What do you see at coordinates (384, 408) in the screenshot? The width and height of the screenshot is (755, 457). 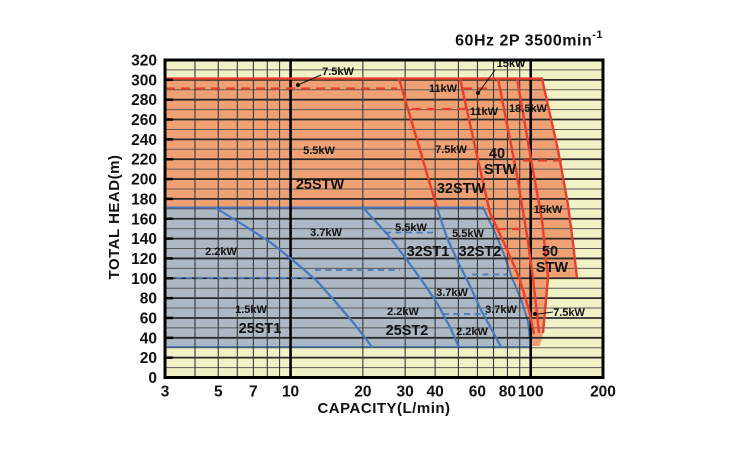 I see `x-axis-title: CAPACITY(L/min)` at bounding box center [384, 408].